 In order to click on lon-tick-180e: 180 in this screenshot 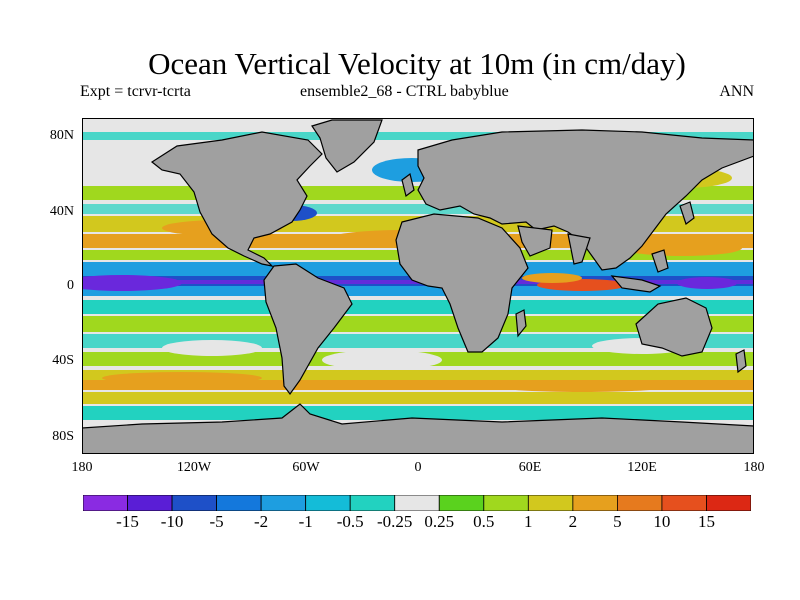, I will do `click(754, 467)`.